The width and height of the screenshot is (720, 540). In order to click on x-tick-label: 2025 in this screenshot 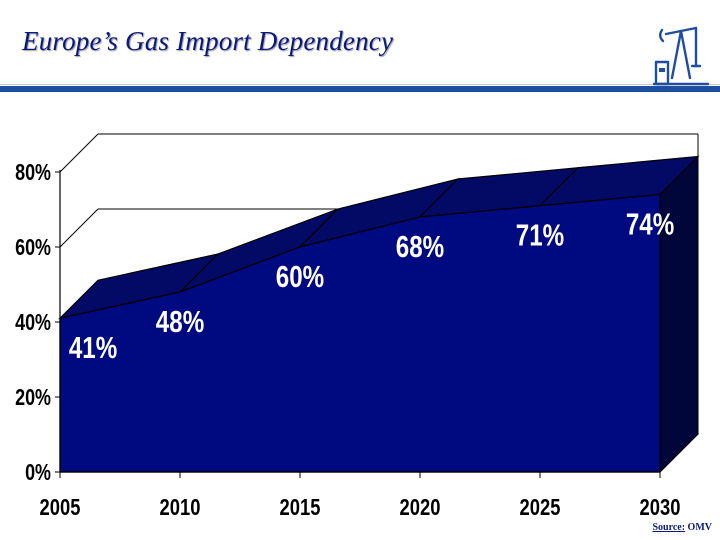, I will do `click(540, 507)`.